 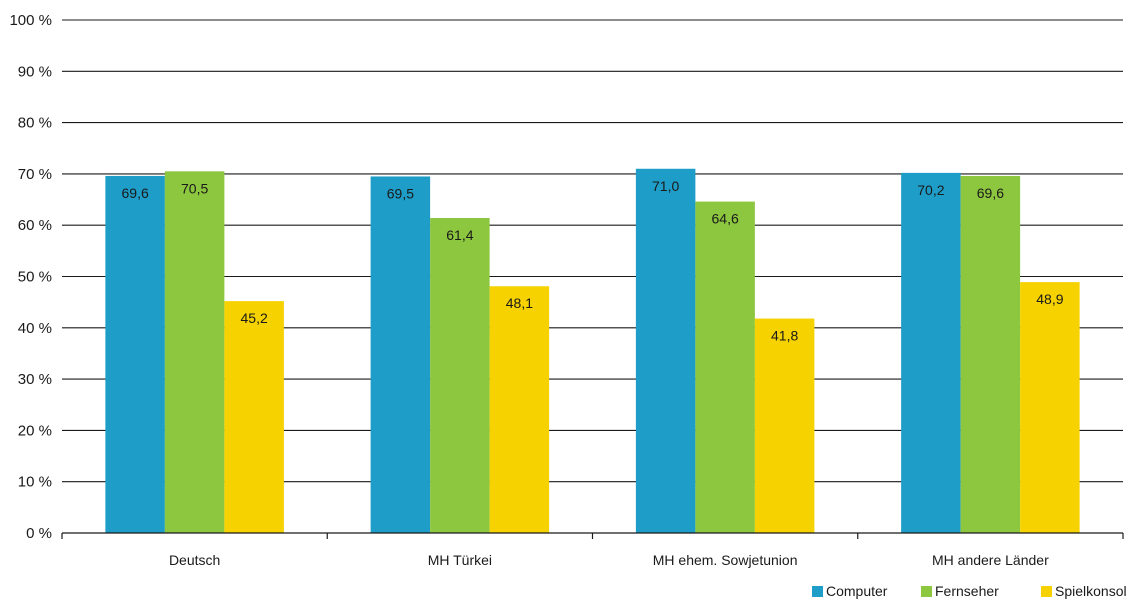 What do you see at coordinates (784, 336) in the screenshot?
I see `value-label: 41,8` at bounding box center [784, 336].